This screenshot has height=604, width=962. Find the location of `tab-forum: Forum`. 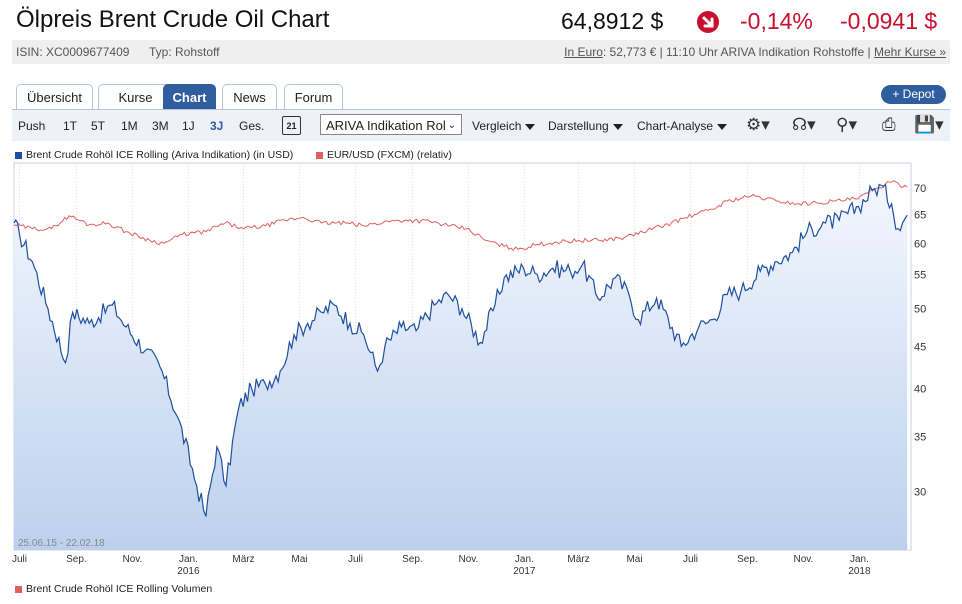

tab-forum: Forum is located at coordinates (313, 97).